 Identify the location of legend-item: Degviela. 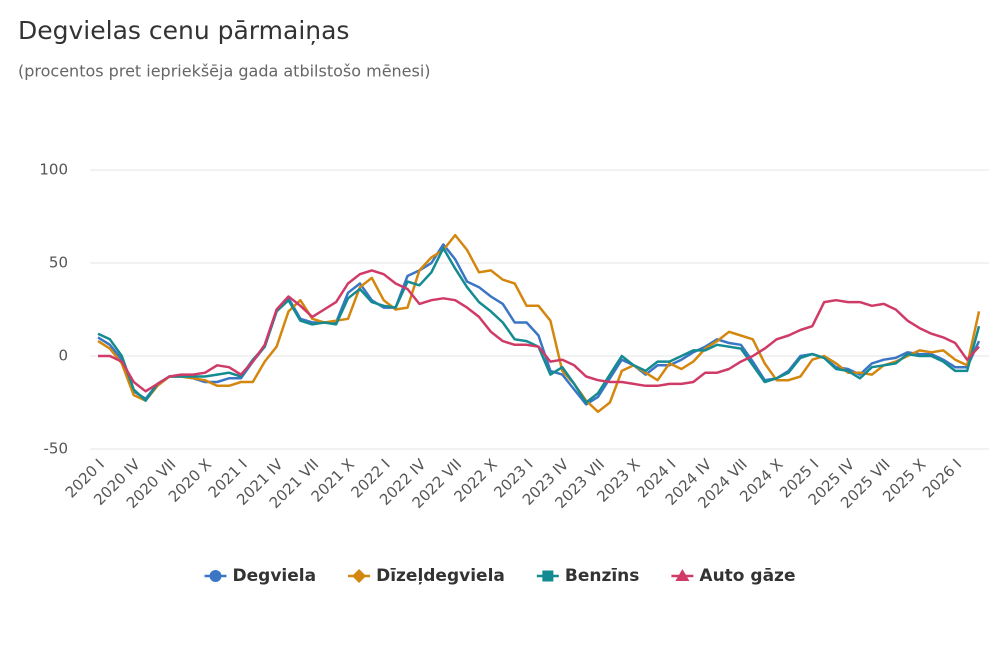
(260, 576).